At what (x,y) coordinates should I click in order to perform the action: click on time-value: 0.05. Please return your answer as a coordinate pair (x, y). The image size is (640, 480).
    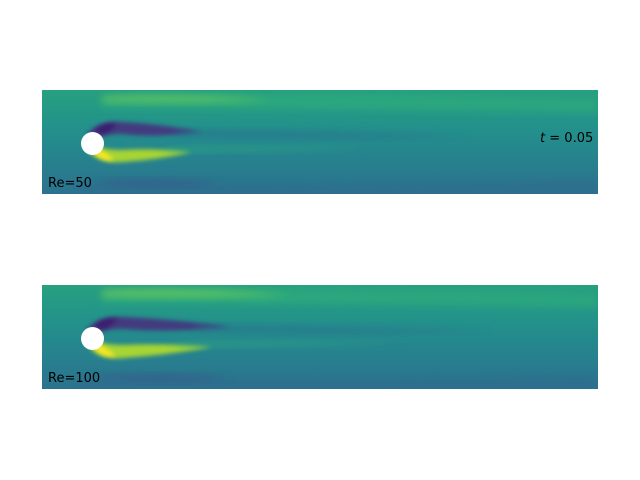
    Looking at the image, I should click on (579, 138).